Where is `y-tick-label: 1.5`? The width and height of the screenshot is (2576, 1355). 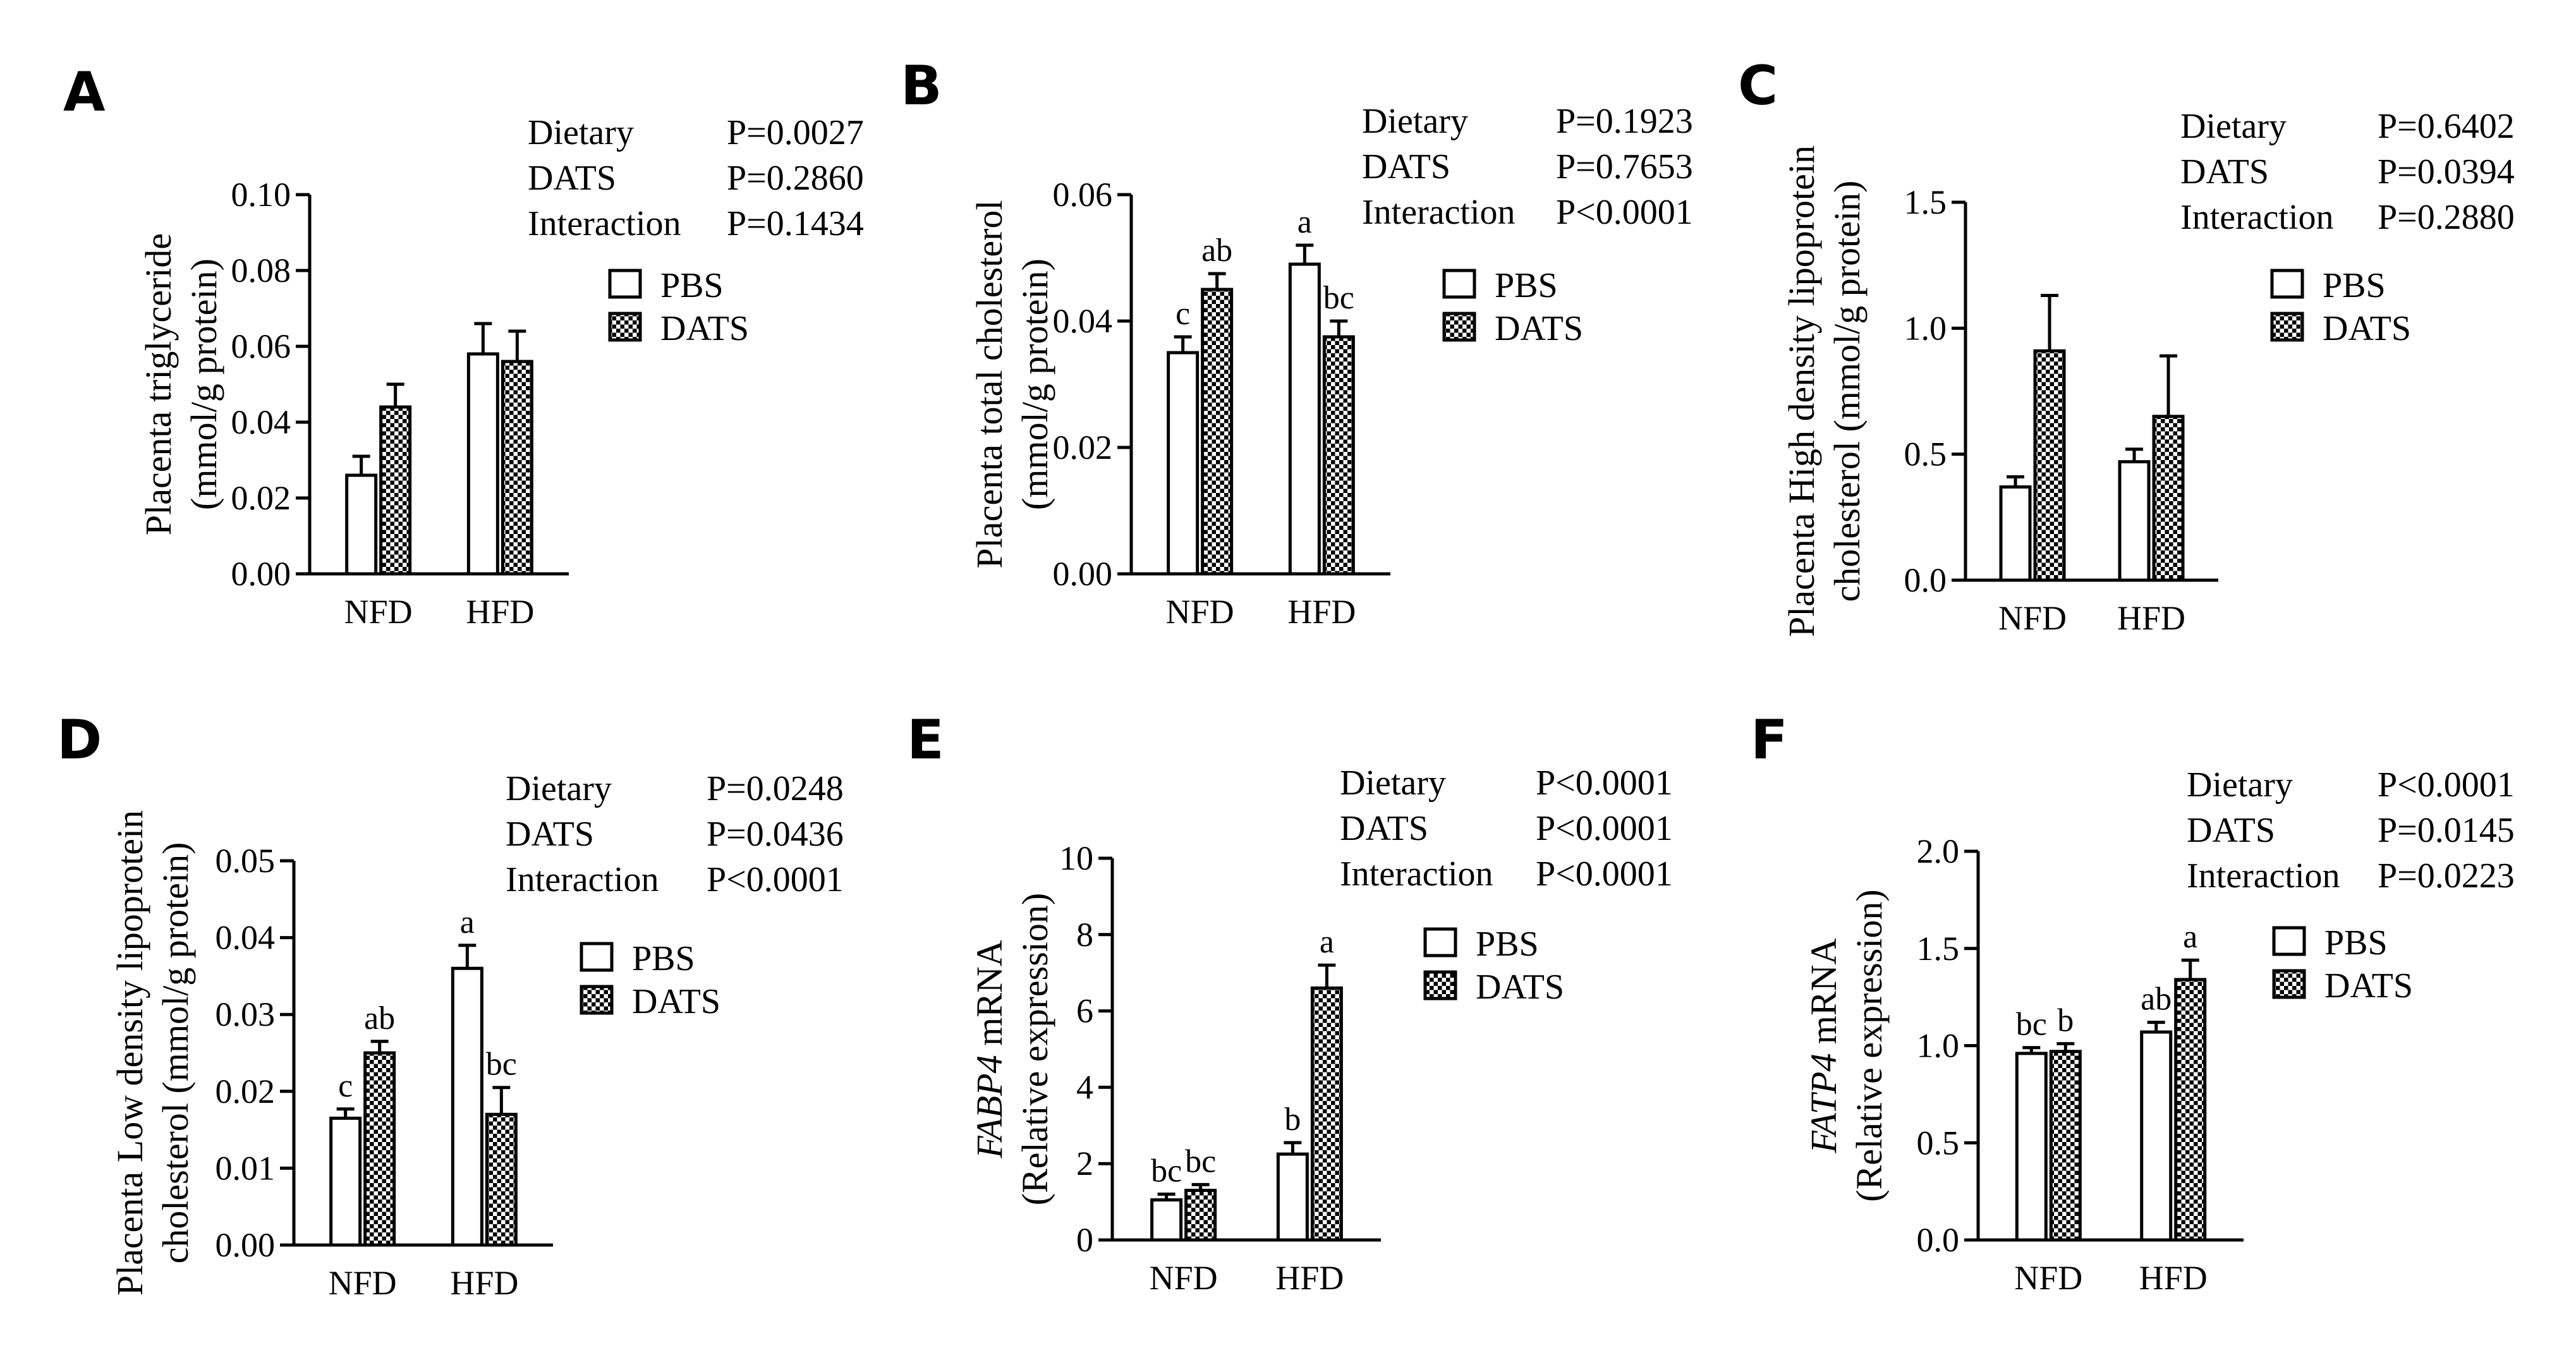 y-tick-label: 1.5 is located at coordinates (1925, 202).